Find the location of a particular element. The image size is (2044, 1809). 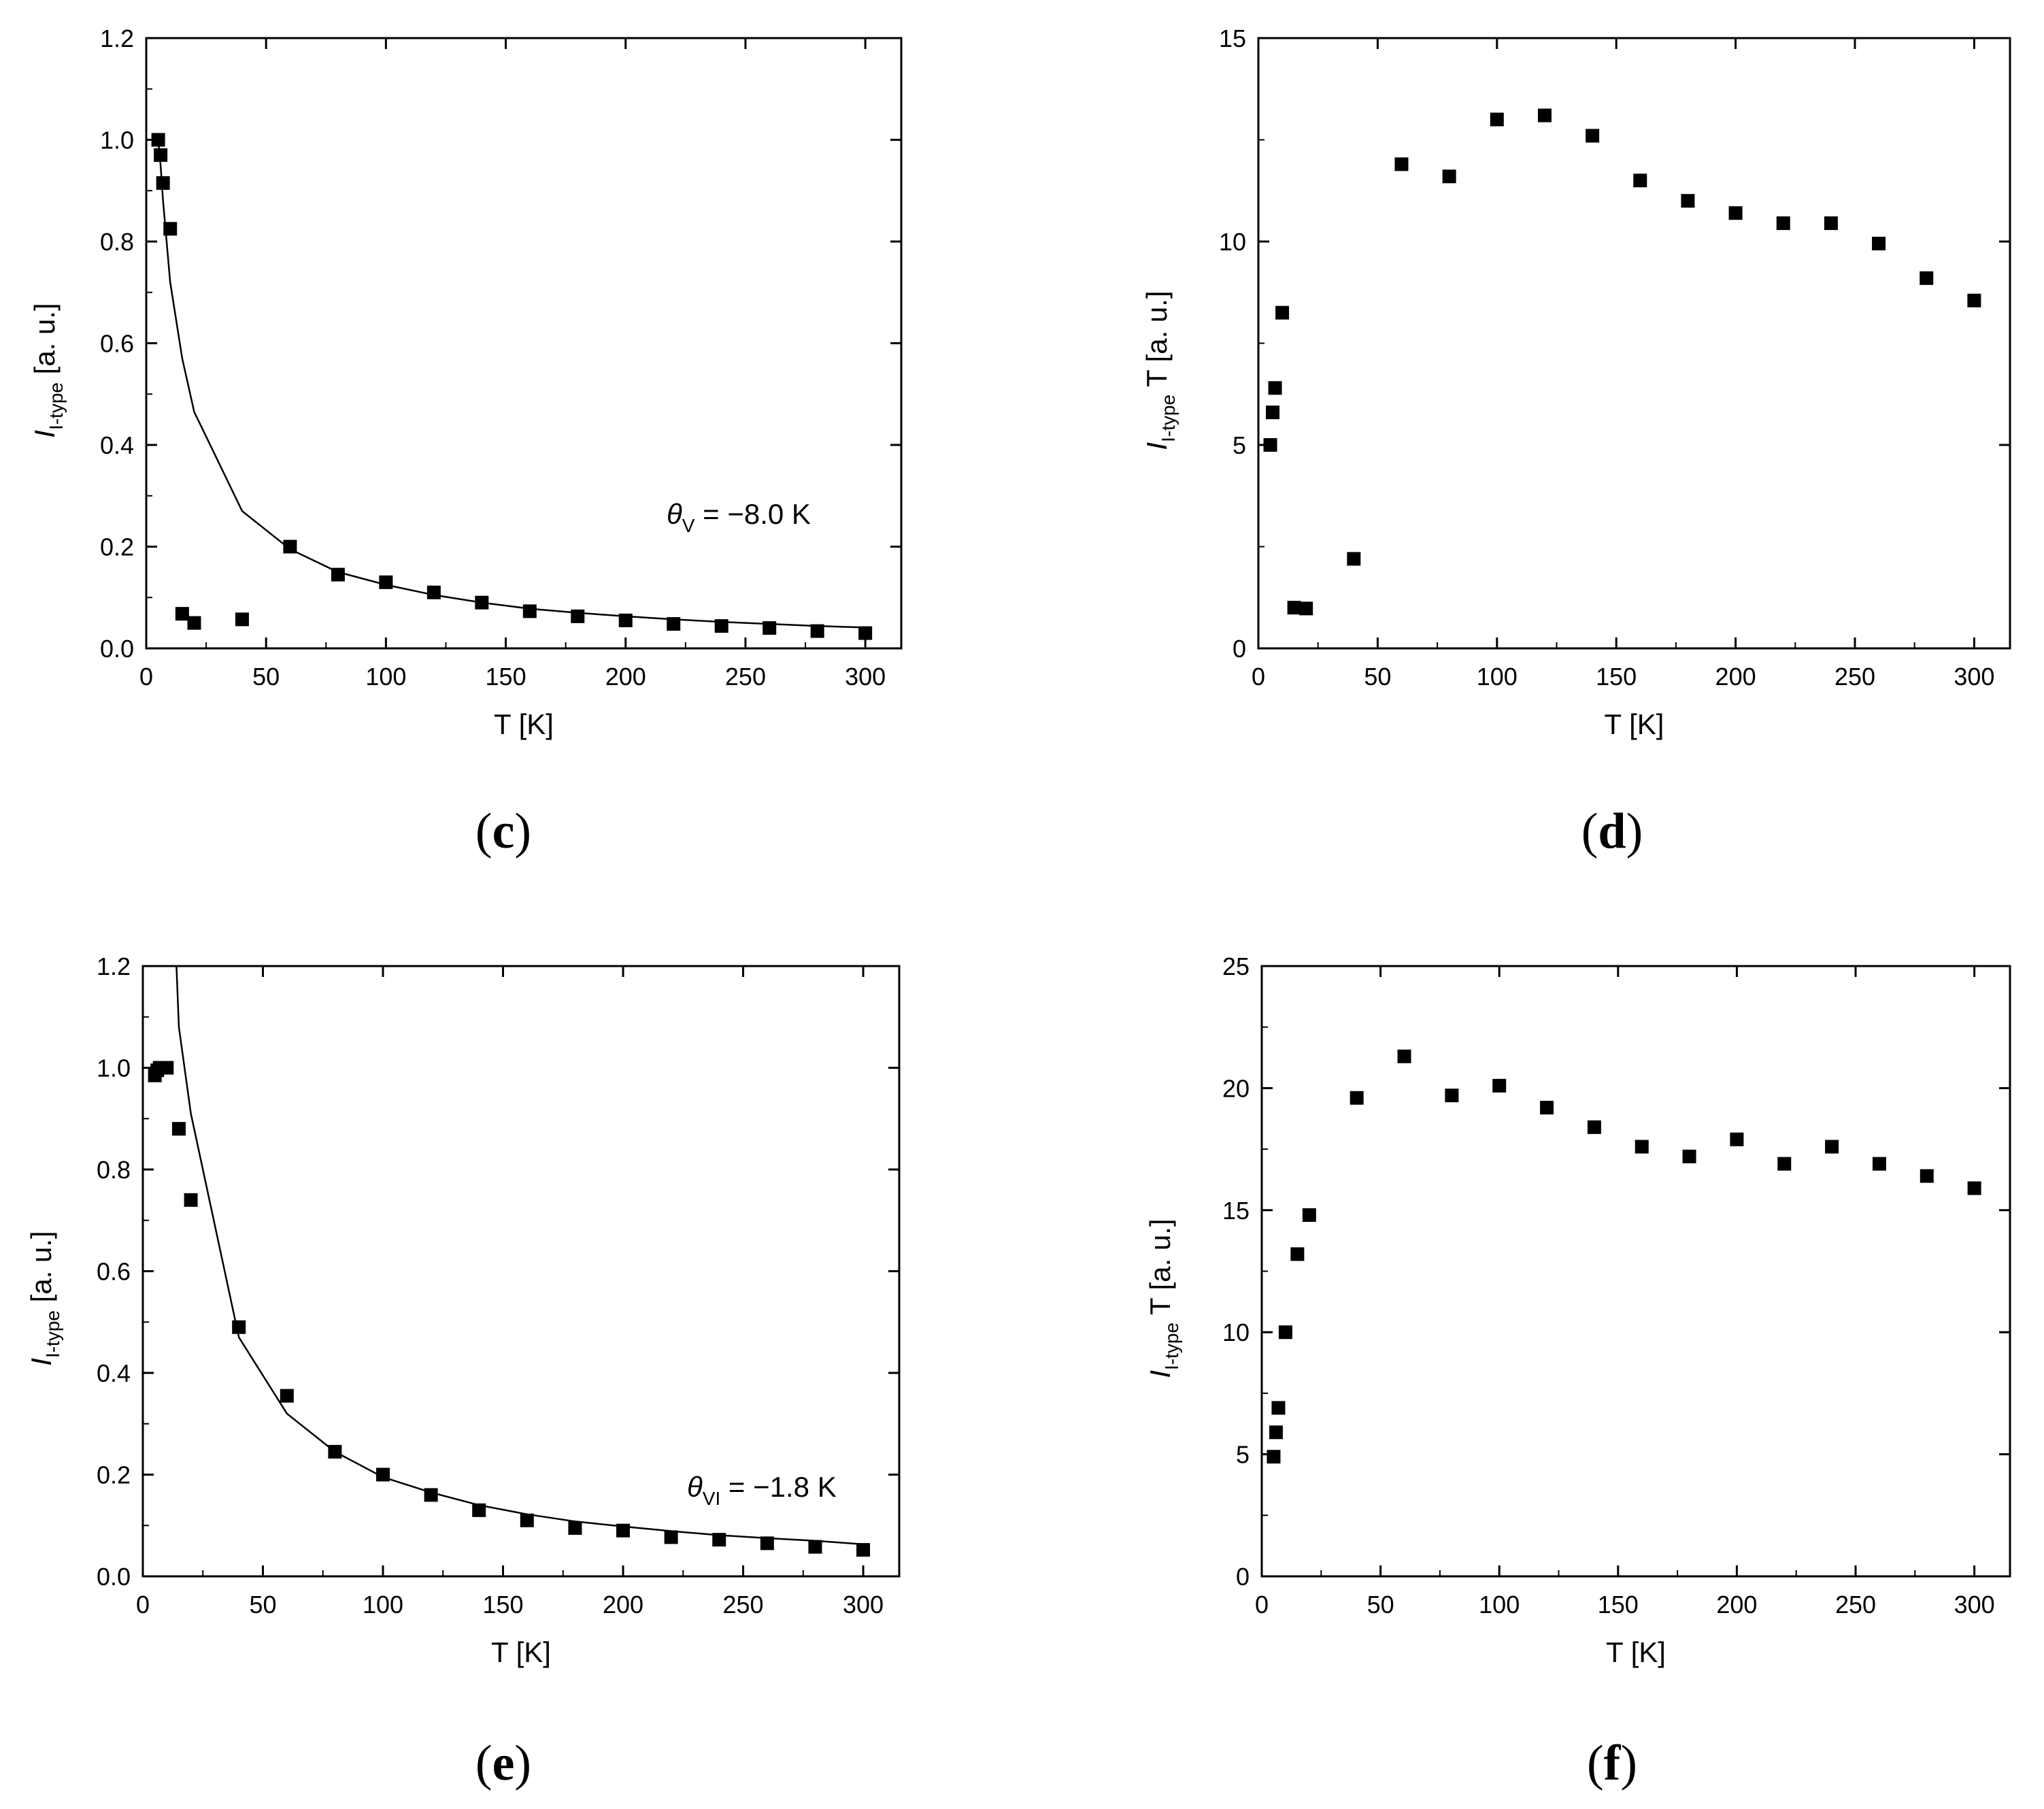

theta-subscript: VI is located at coordinates (711, 1499).